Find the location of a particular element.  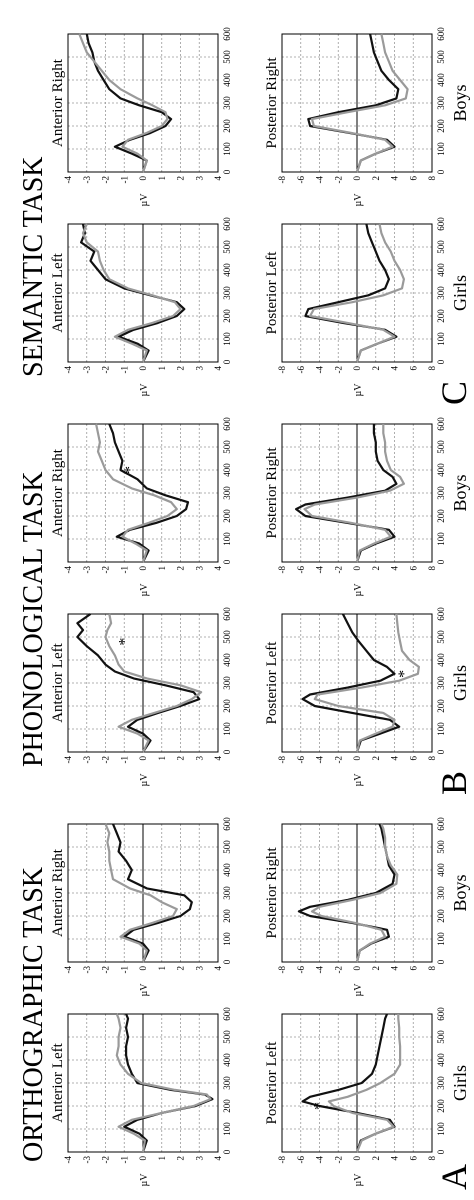

panel-letter-A: A is located at coordinates (454, 1177).